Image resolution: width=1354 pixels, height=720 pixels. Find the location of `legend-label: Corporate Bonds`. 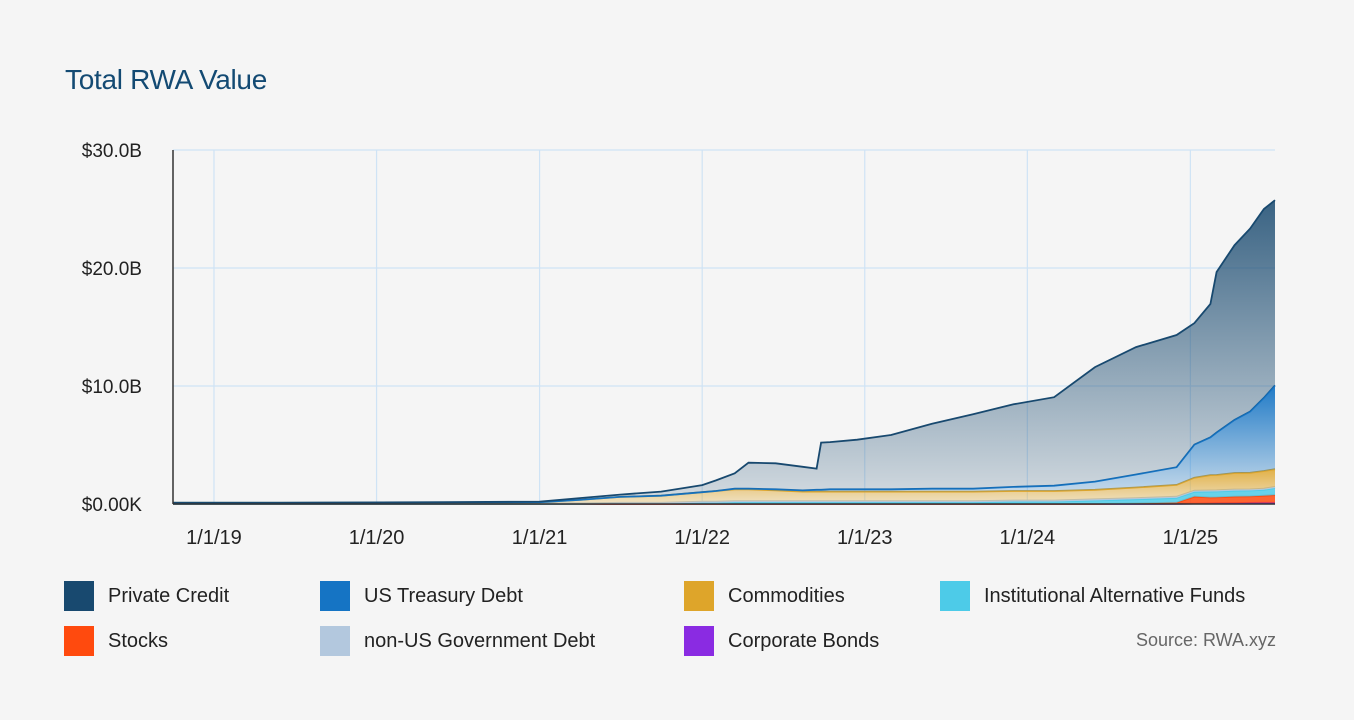

legend-label: Corporate Bonds is located at coordinates (804, 640).